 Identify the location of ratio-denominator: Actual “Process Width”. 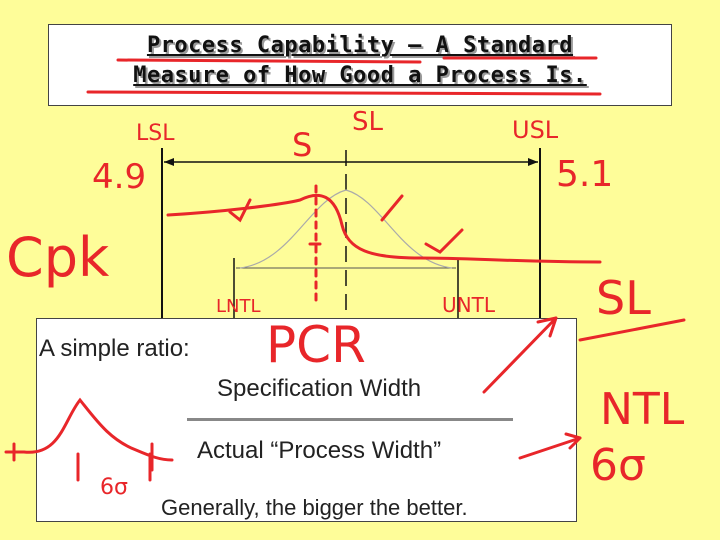
(319, 450).